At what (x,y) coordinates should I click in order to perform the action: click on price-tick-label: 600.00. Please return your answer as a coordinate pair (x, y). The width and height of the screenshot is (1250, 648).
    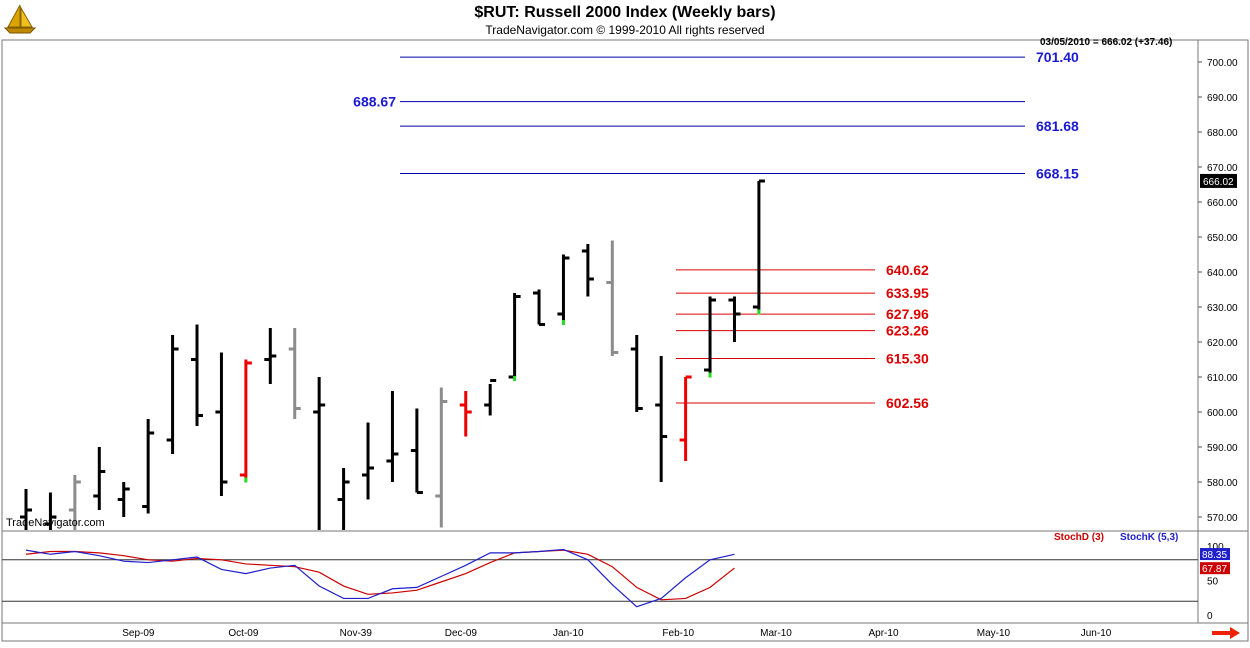
    Looking at the image, I should click on (1222, 413).